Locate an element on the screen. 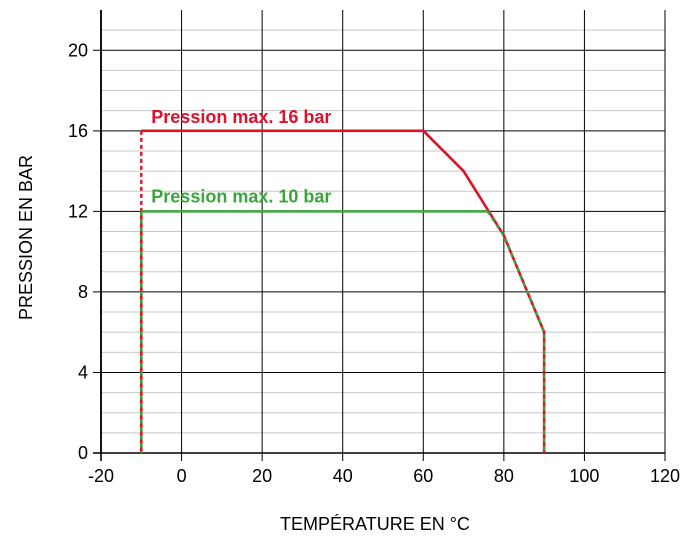 The height and width of the screenshot is (537, 683). x-axis-title: TEMPÉRATURE EN °C is located at coordinates (375, 524).